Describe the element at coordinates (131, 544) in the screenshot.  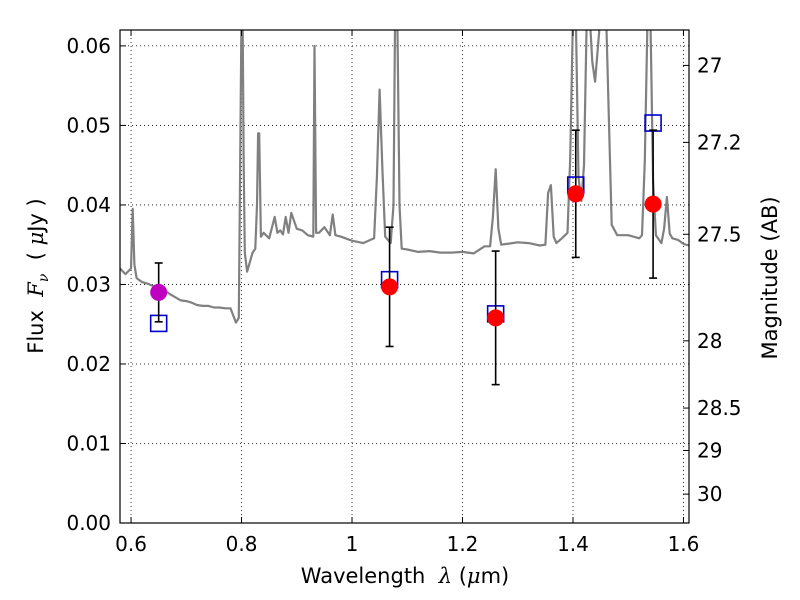
I see `x-tick-label: 0.6` at that location.